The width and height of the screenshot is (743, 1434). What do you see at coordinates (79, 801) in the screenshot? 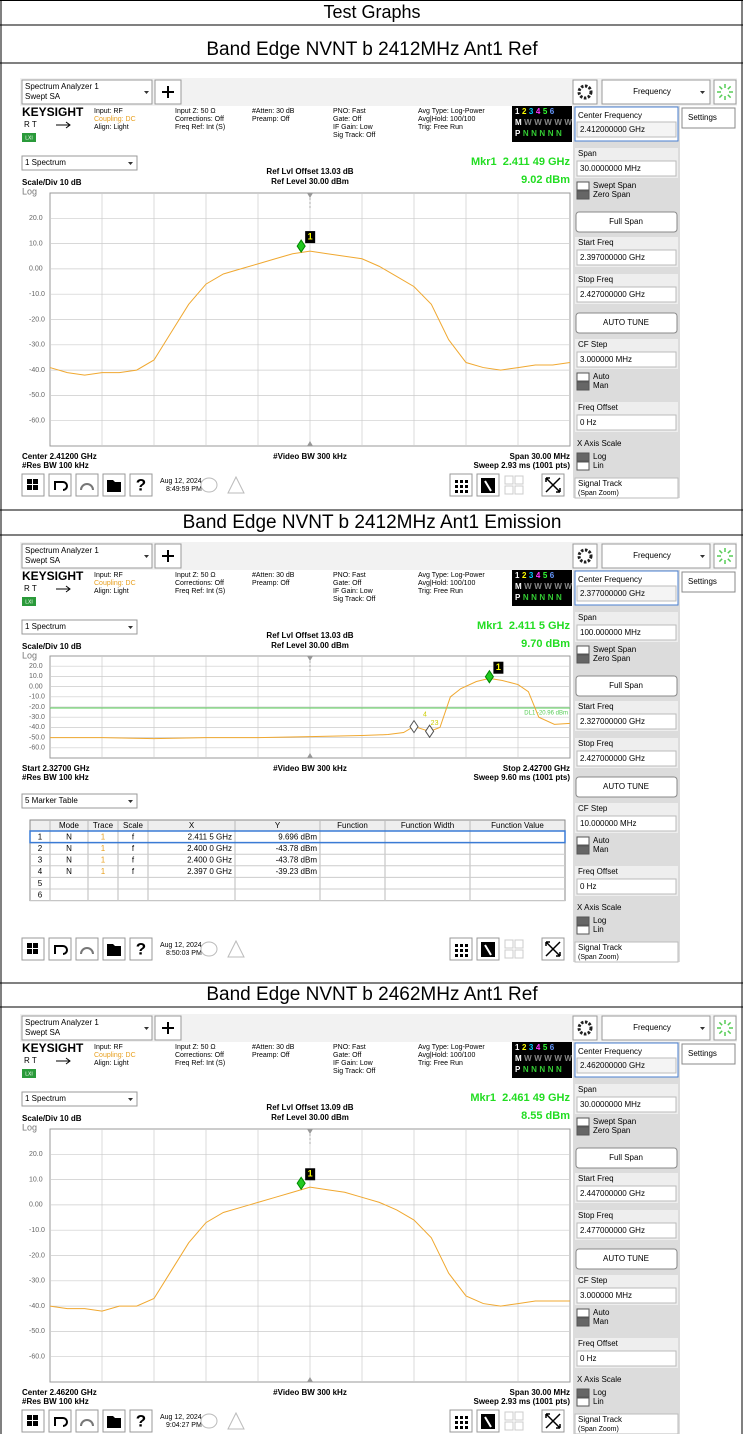
I see `table-dropdown` at bounding box center [79, 801].